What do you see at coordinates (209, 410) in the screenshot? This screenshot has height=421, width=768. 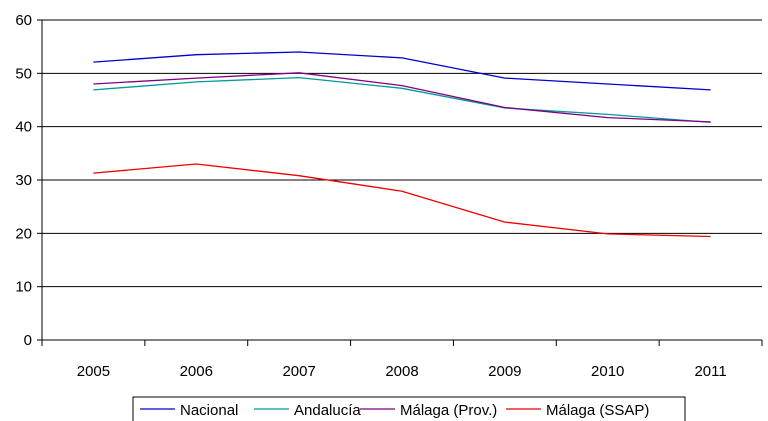 I see `legend-label-nacional: Nacional` at bounding box center [209, 410].